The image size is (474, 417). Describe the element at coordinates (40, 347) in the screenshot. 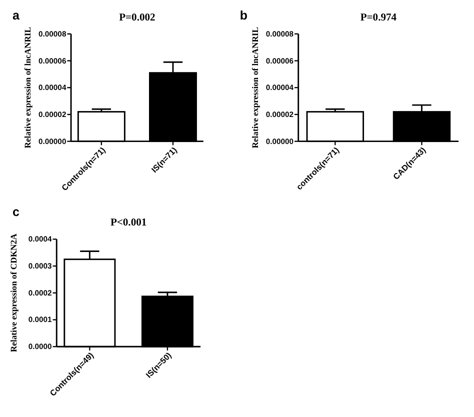

I see `y-tick-label: 0.0000` at that location.